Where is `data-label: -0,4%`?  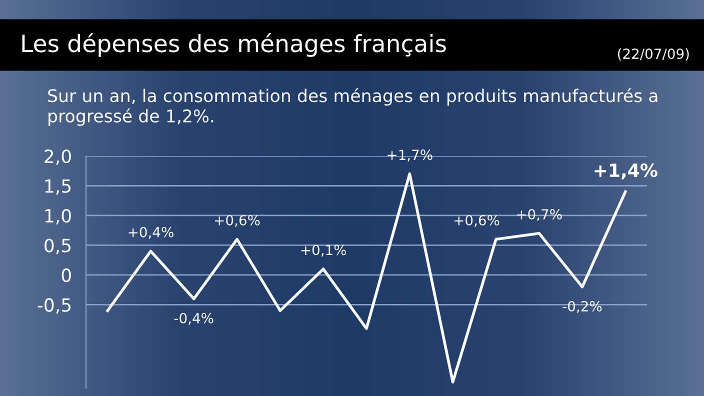 data-label: -0,4% is located at coordinates (194, 318).